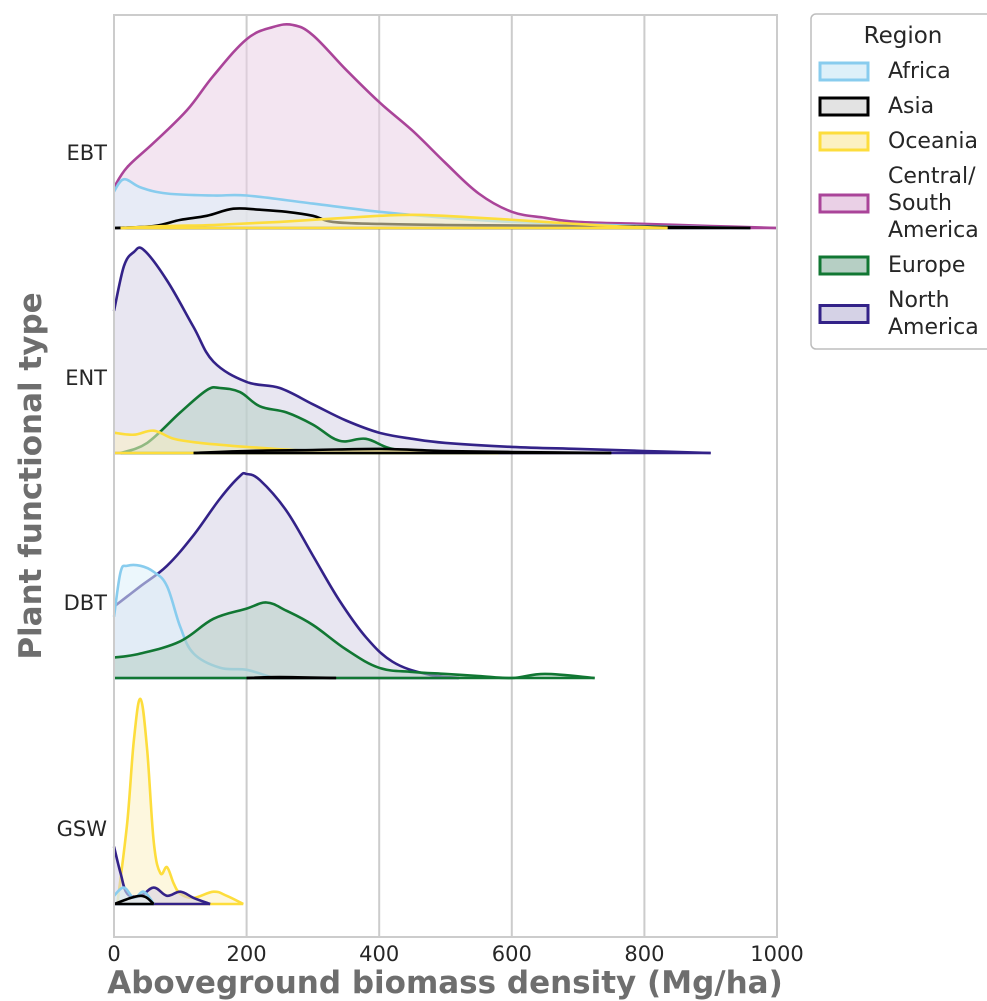 Image resolution: width=987 pixels, height=1001 pixels. I want to click on ridge-dbt-asia, so click(291, 677).